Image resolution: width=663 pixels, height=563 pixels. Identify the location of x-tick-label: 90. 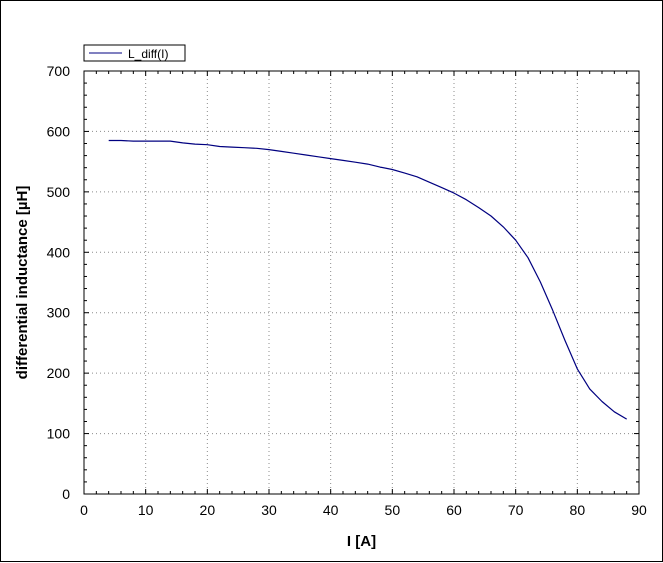
(639, 510).